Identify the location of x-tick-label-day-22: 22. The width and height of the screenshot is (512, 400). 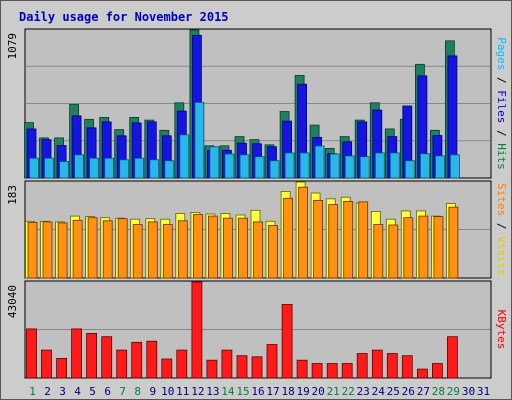
(348, 391).